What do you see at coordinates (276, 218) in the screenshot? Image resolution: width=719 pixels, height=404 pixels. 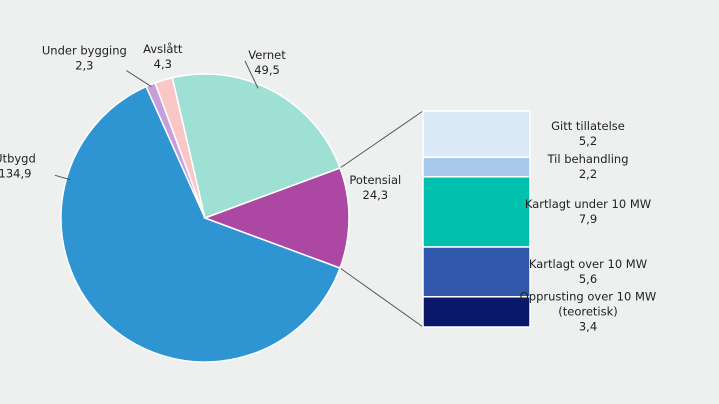 I see `pie-slice-potensial` at bounding box center [276, 218].